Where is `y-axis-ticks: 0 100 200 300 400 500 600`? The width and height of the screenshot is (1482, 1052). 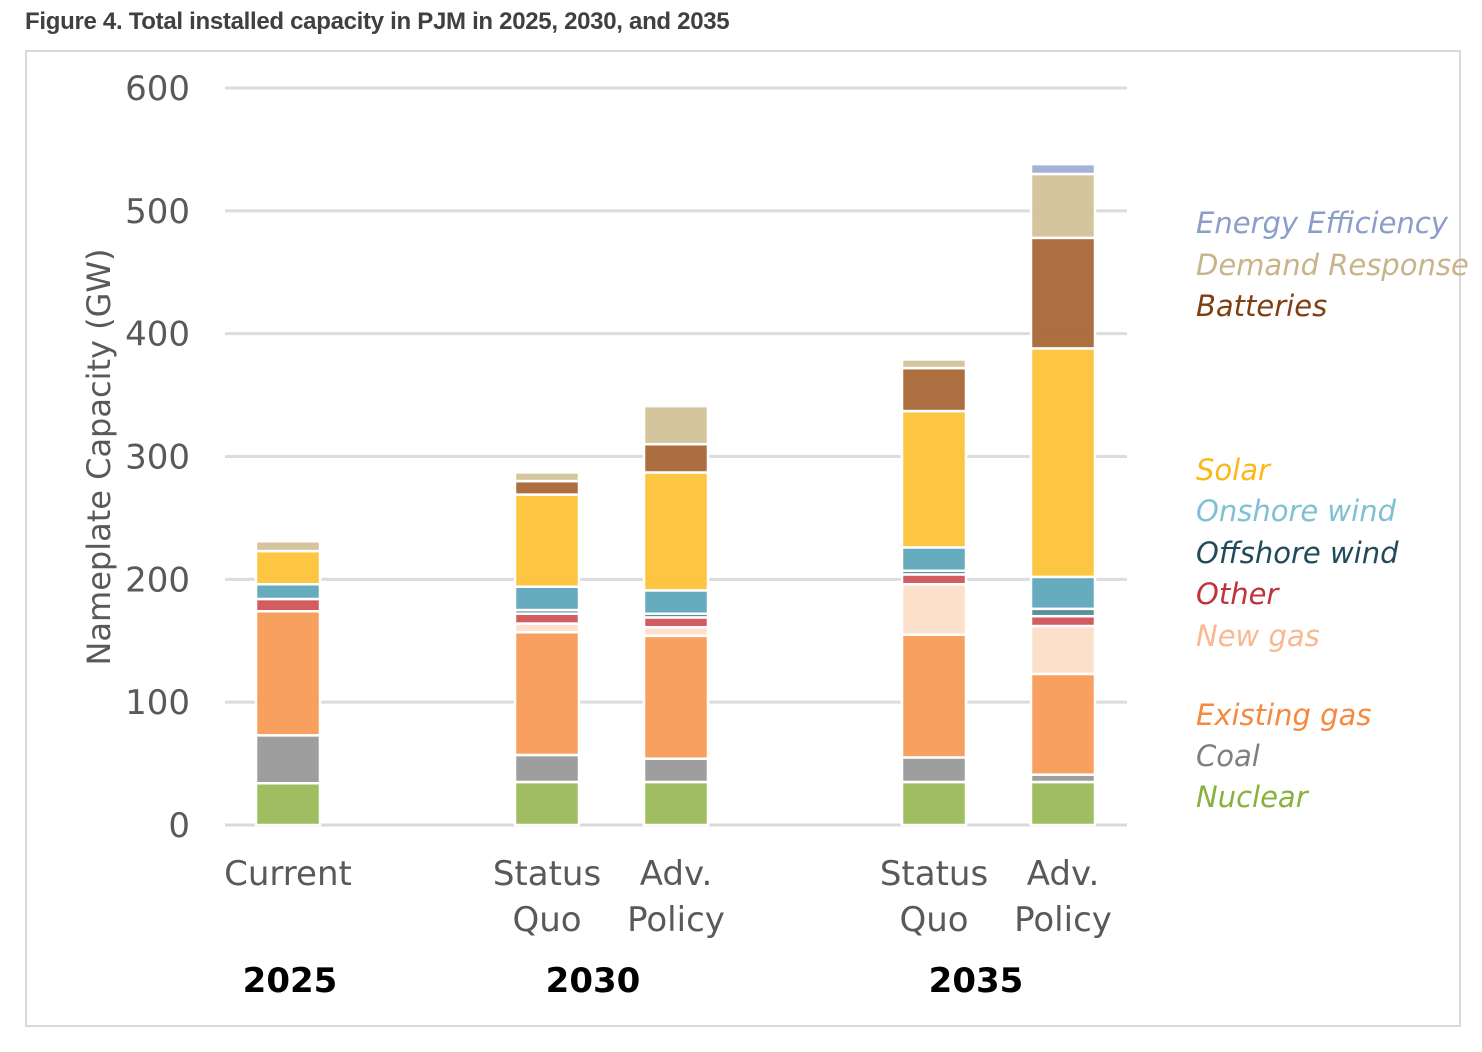
y-axis-ticks: 0 100 200 300 400 500 600 is located at coordinates (157, 457).